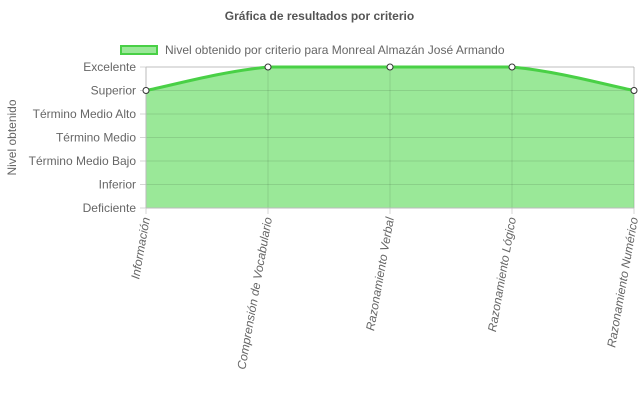 The height and width of the screenshot is (411, 639). I want to click on x-tick-label: Razonamiento Numérico, so click(621, 282).